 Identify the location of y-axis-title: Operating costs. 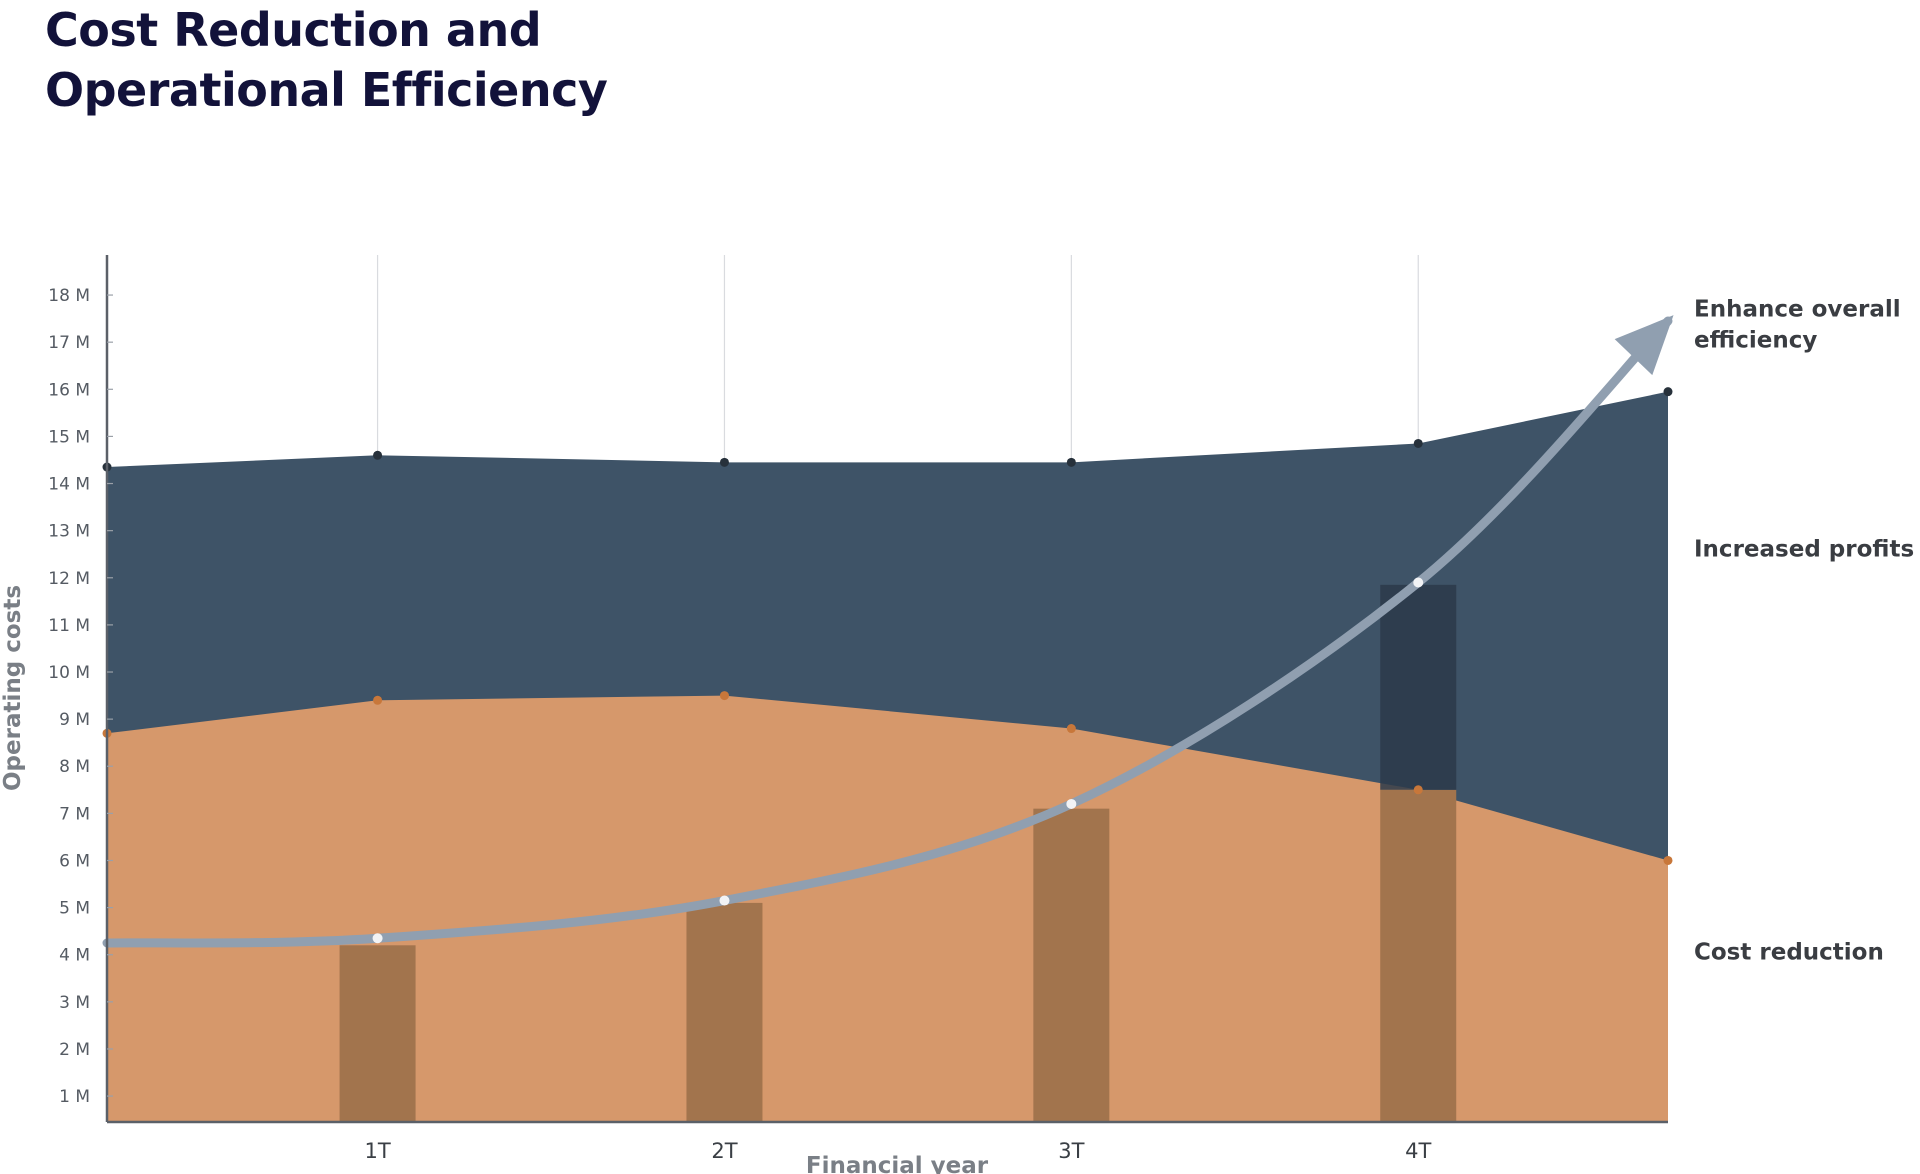
(13, 688).